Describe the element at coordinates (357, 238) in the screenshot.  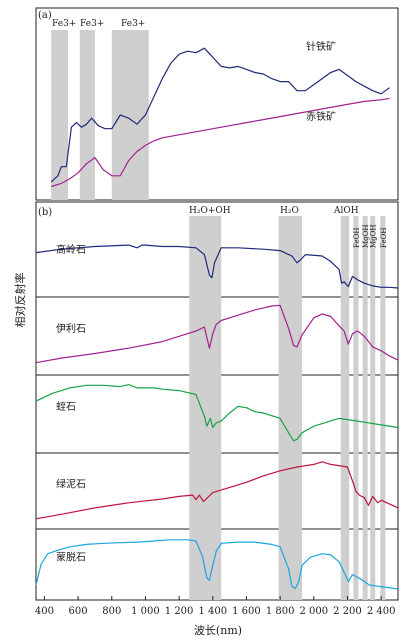
I see `sub-band-label-1: FeOH` at that location.